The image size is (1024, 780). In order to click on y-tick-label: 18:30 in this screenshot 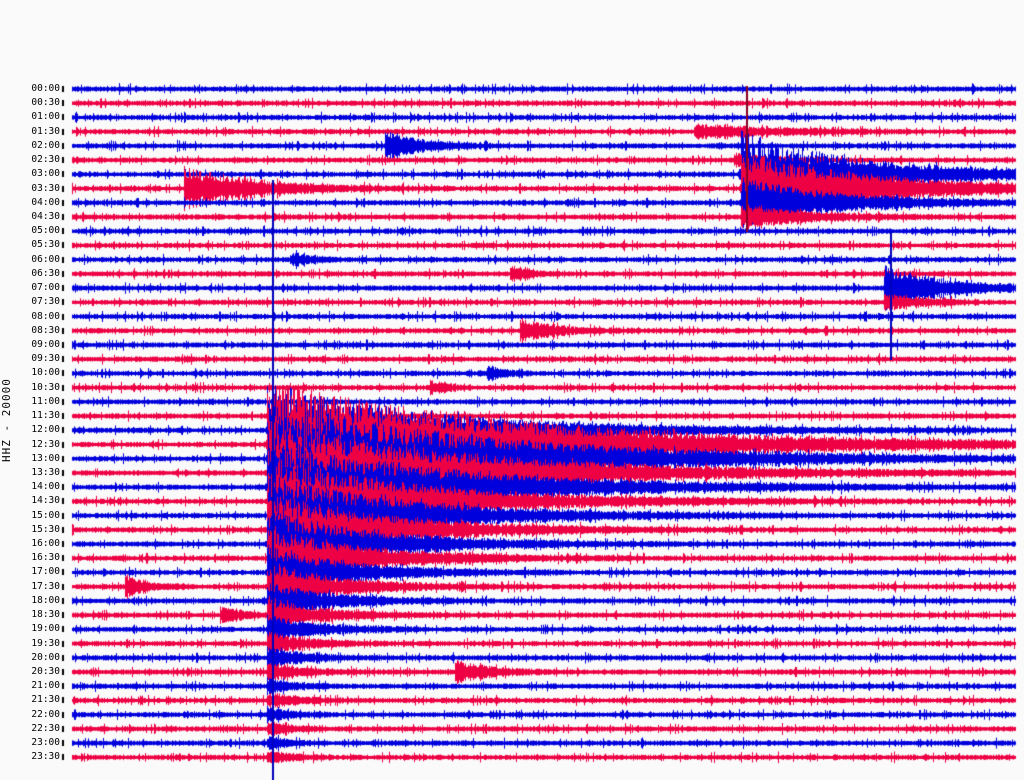, I will do `click(45, 615)`.